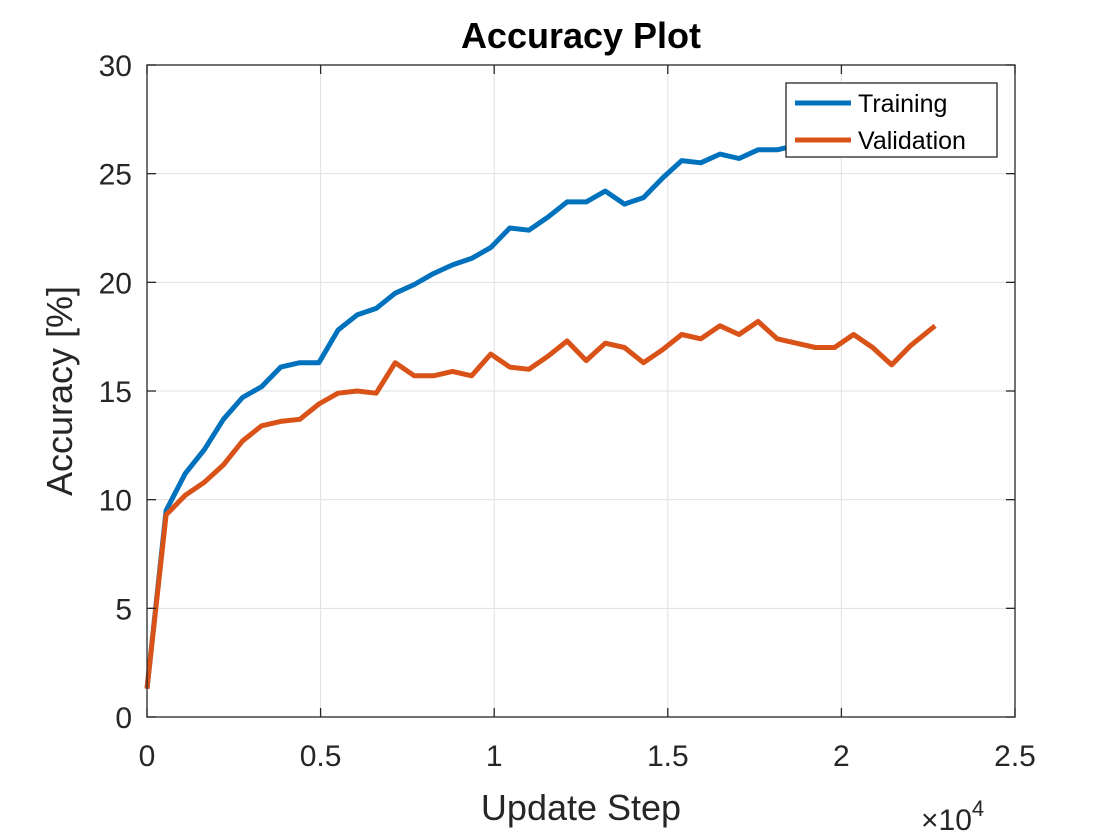 This screenshot has height=840, width=1120. Describe the element at coordinates (123, 718) in the screenshot. I see `y-tick-label: 0` at that location.